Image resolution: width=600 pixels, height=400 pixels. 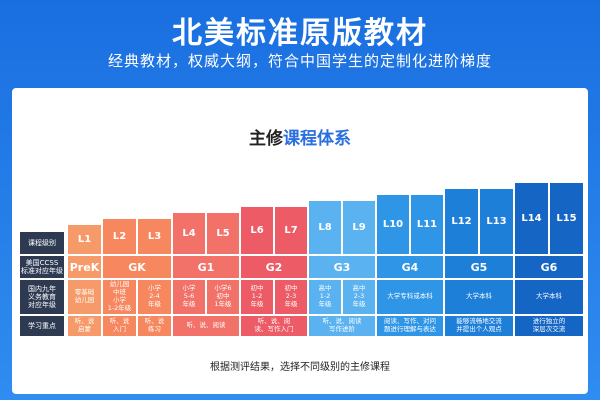 What do you see at coordinates (119, 297) in the screenshot?
I see `domestic-grade-cell: 幼儿园 中班 小学 1-2年级` at bounding box center [119, 297].